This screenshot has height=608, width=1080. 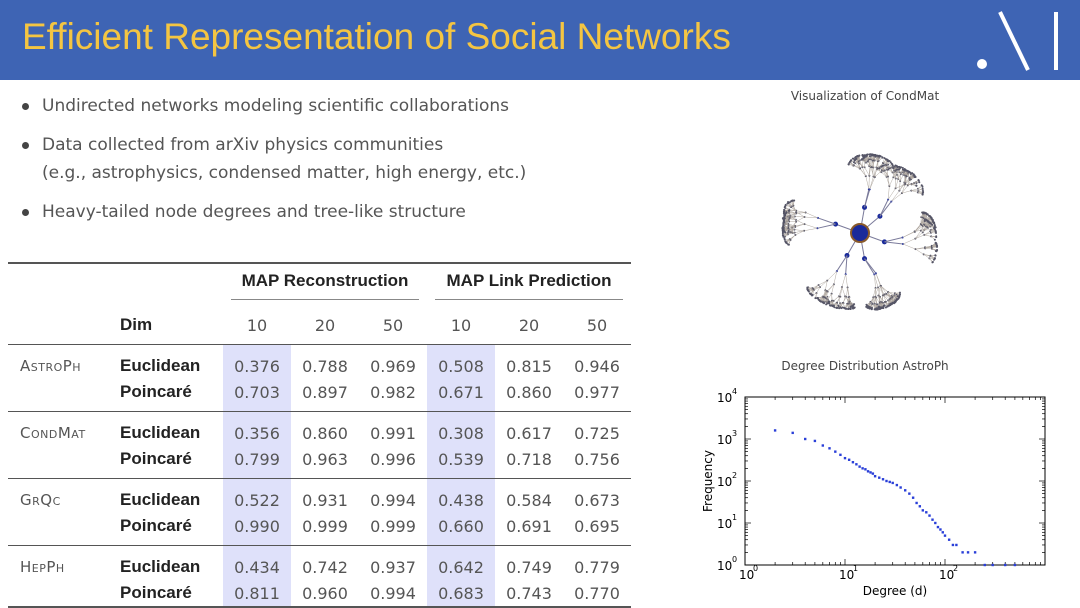 What do you see at coordinates (25, 145) in the screenshot?
I see `bullet-icon` at bounding box center [25, 145].